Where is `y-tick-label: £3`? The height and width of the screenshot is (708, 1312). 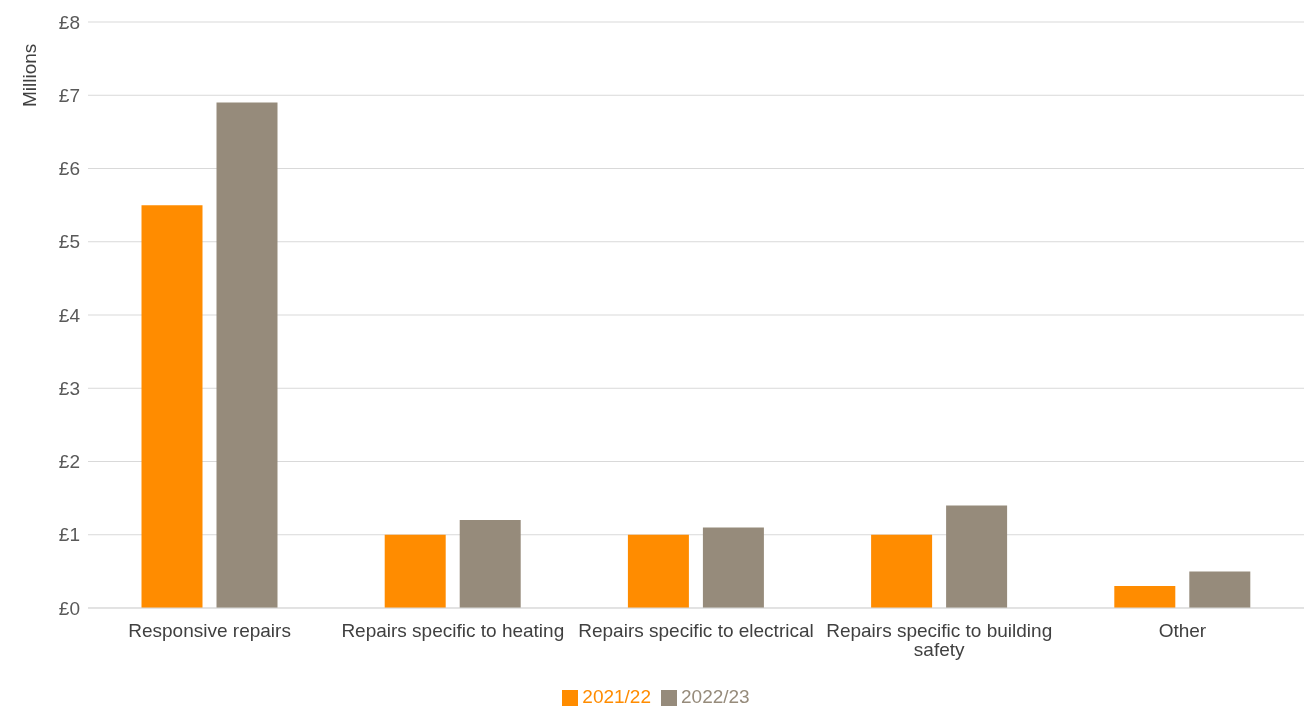 y-tick-label: £3 is located at coordinates (69, 388).